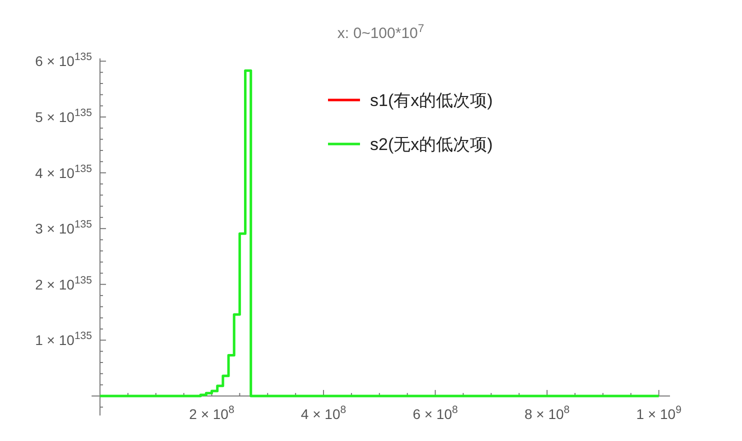 The image size is (742, 441). What do you see at coordinates (63, 171) in the screenshot?
I see `y-tick-label: 4 × 10$^{135}$` at bounding box center [63, 171].